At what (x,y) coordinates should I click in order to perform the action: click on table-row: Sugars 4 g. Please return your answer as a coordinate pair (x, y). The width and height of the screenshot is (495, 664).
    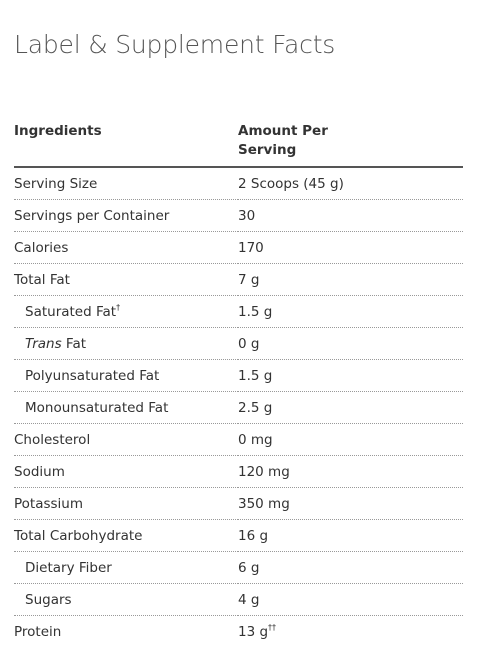
    Looking at the image, I should click on (238, 599).